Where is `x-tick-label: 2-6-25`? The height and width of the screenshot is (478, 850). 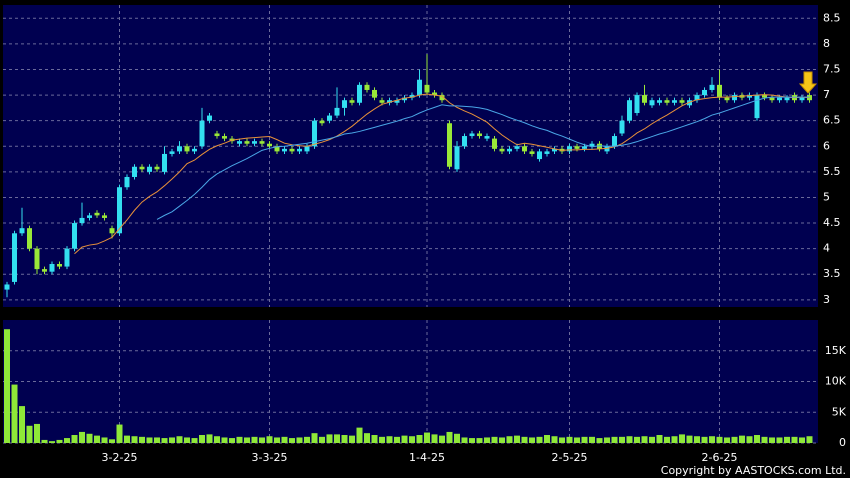 x-tick-label: 2-6-25 is located at coordinates (720, 457).